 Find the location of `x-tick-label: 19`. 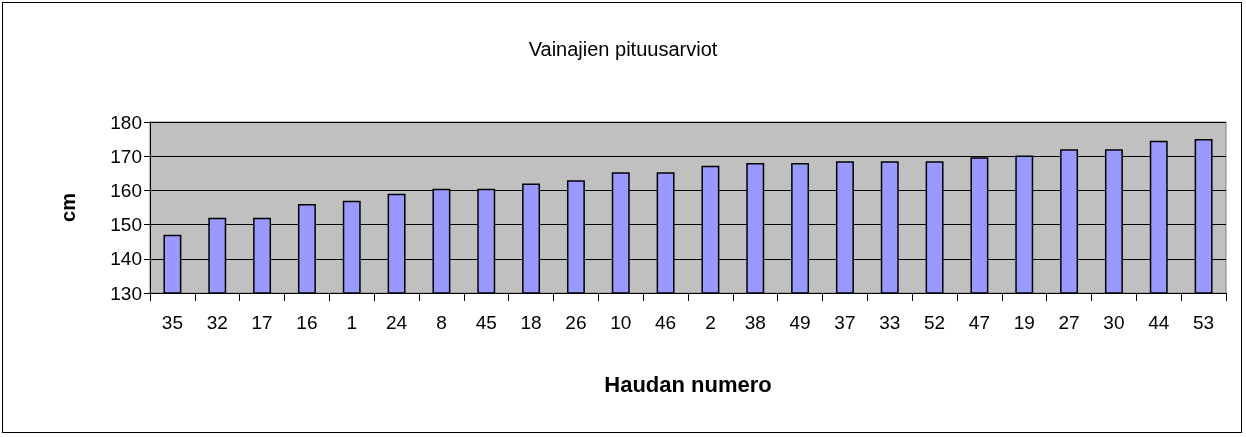

x-tick-label: 19 is located at coordinates (1024, 322).